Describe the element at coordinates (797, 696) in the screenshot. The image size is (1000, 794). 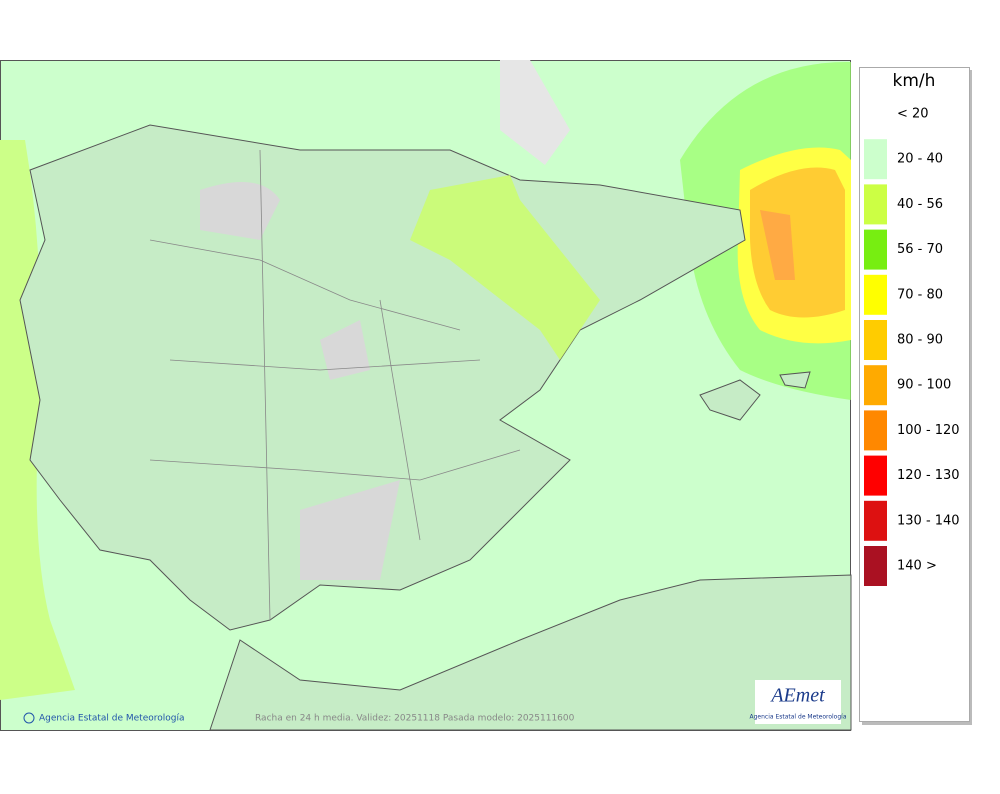
I see `logo-name: AEmet` at that location.